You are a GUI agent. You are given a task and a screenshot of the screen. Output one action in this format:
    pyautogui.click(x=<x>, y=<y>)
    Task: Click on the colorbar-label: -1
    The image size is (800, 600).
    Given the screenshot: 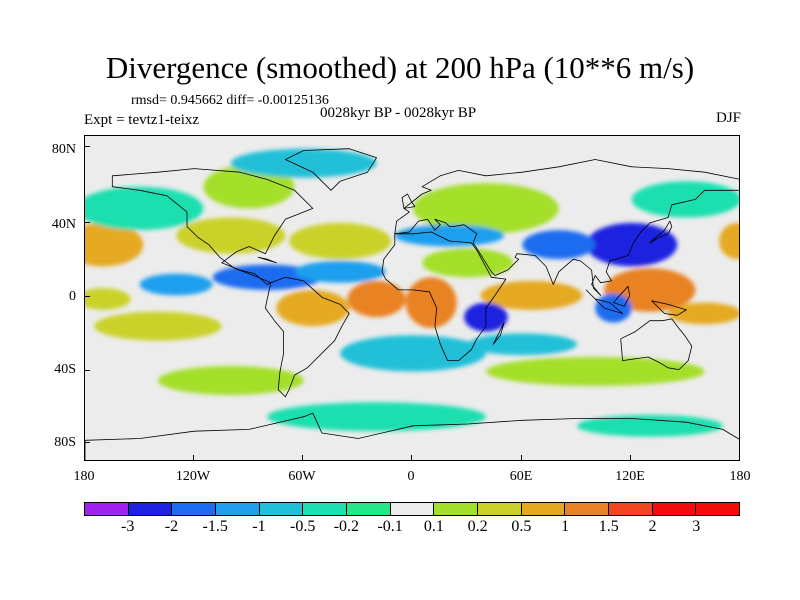 What is the action you would take?
    pyautogui.click(x=259, y=526)
    